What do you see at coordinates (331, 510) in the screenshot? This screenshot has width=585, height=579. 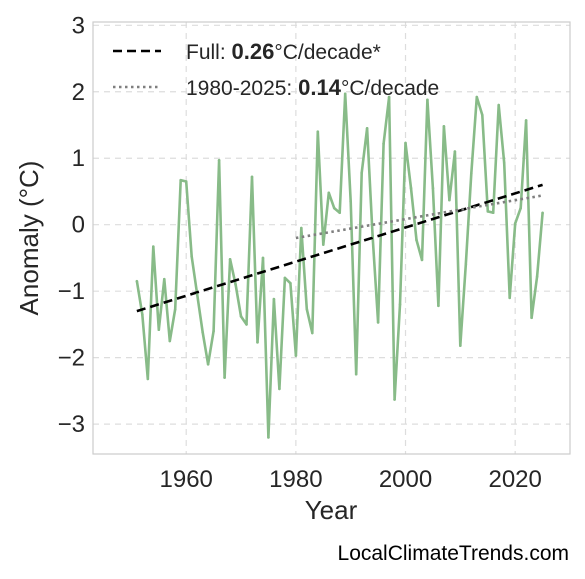 I see `x-axis-label: Year` at bounding box center [331, 510].